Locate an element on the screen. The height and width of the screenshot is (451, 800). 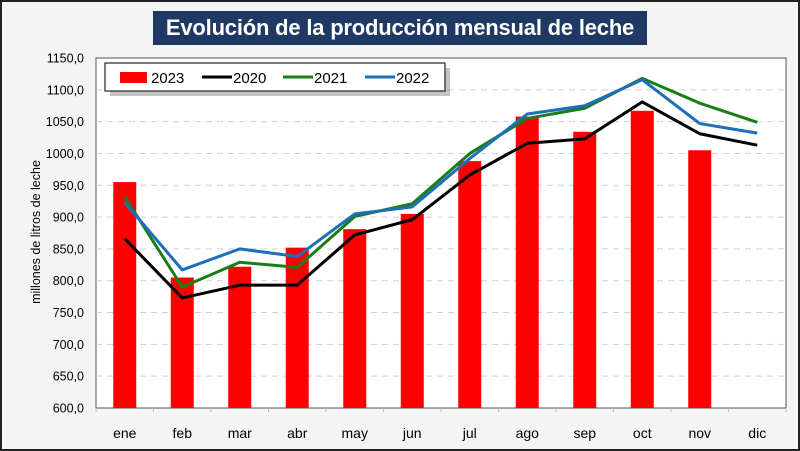
legend-label-2022: 2022 is located at coordinates (412, 78).